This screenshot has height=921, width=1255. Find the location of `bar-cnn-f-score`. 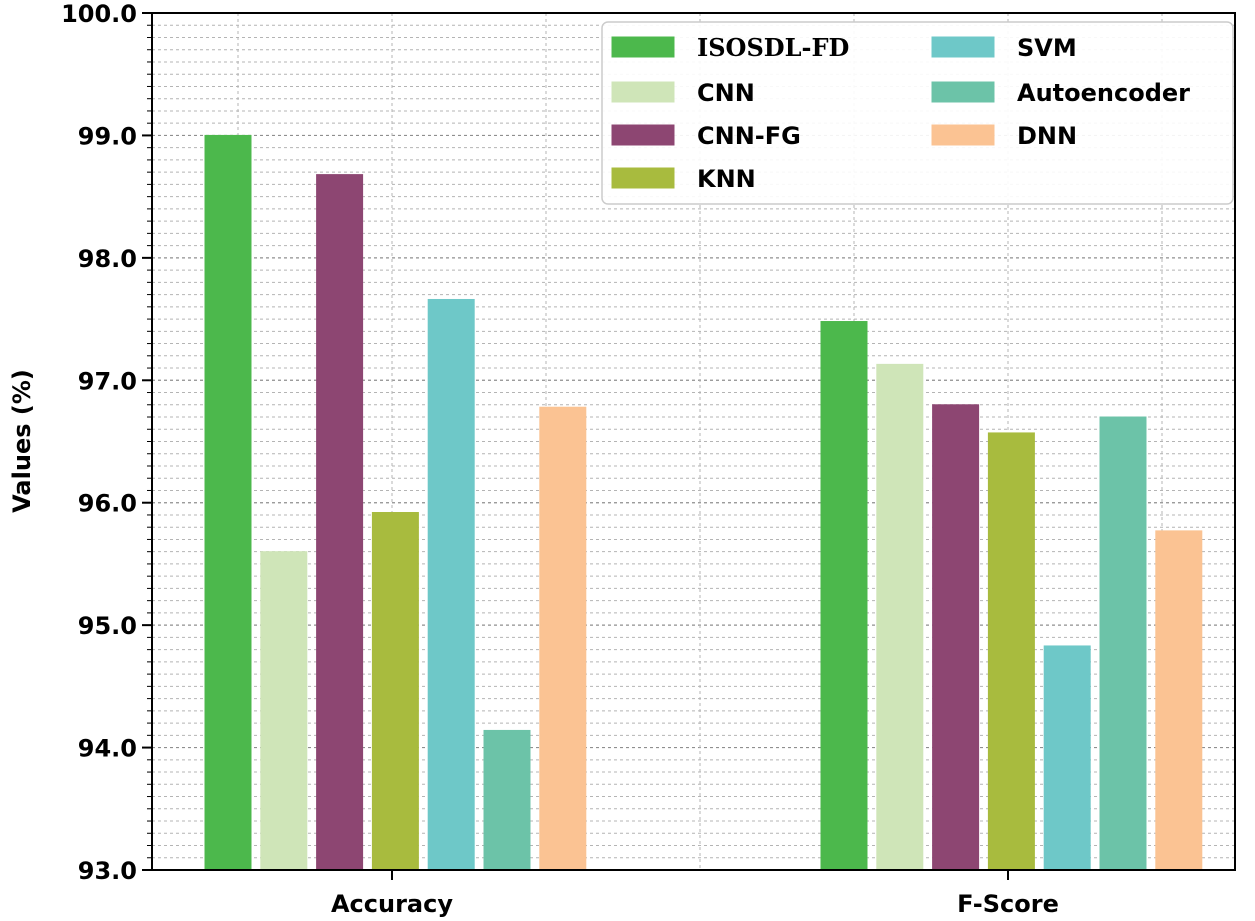

bar-cnn-f-score is located at coordinates (900, 617).